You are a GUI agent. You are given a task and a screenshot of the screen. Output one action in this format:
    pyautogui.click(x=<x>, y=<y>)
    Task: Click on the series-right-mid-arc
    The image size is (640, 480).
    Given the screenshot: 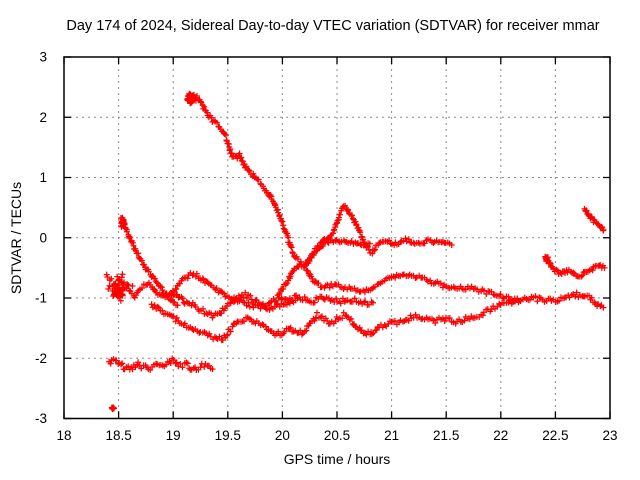 What is the action you would take?
    pyautogui.click(x=575, y=266)
    